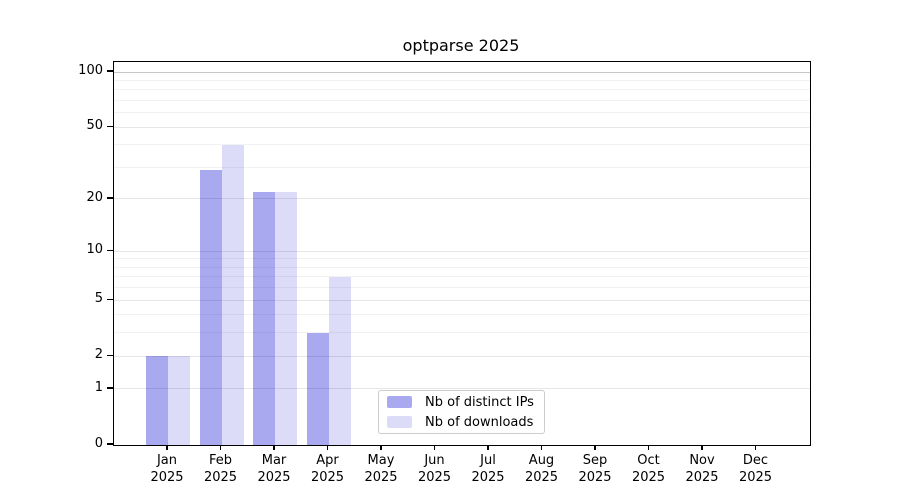  I want to click on legend-swatch-distinct-ips, so click(399, 402).